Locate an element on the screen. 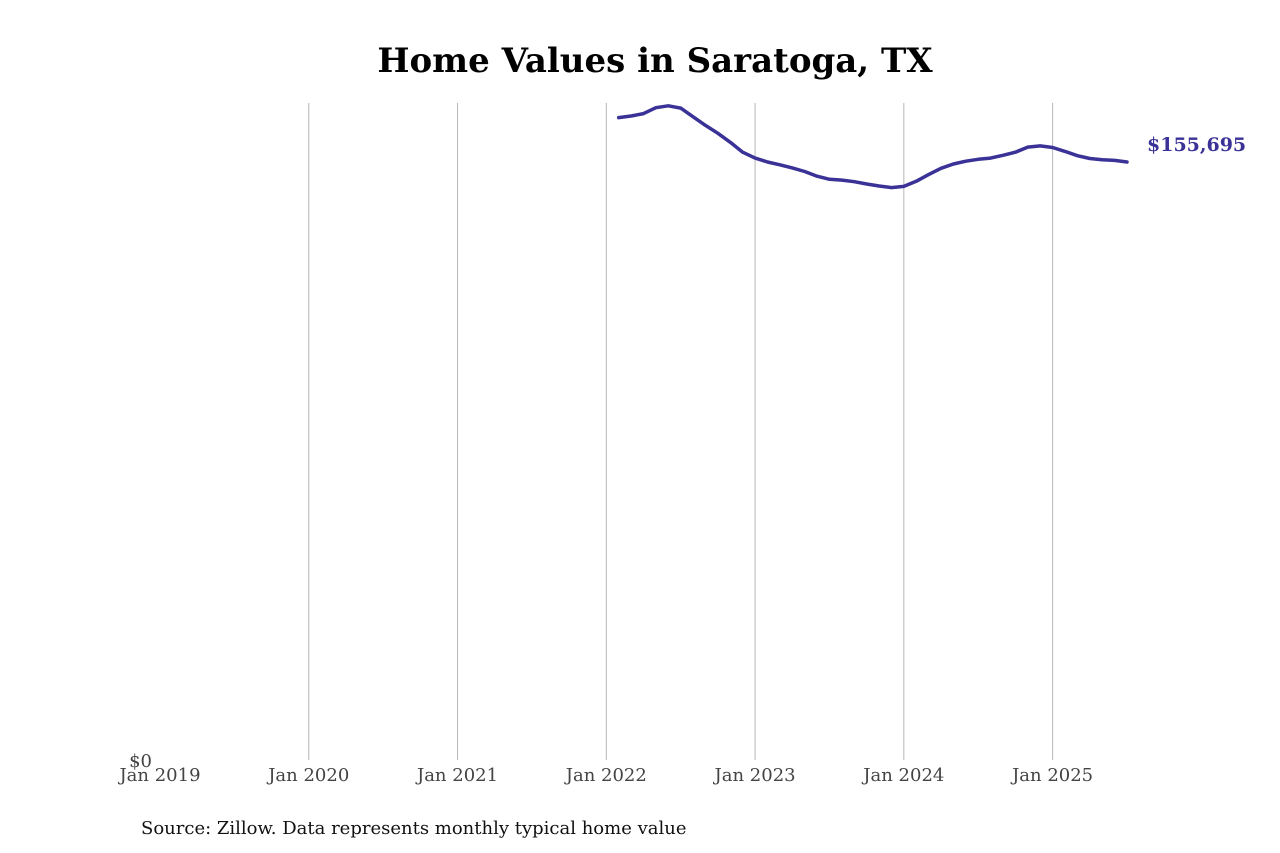  x-tick-label: Jan 2024 is located at coordinates (902, 775).